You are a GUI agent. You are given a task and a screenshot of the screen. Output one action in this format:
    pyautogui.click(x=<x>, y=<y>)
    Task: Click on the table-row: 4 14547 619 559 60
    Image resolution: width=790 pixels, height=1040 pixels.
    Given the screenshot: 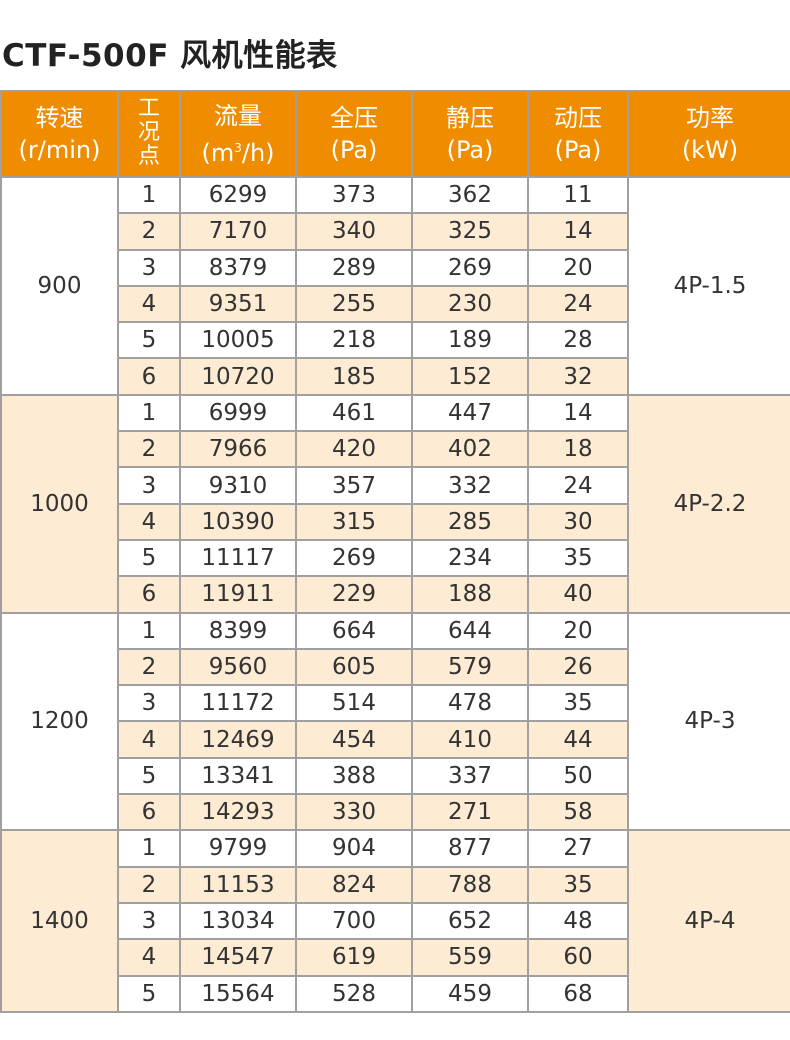 What is the action you would take?
    pyautogui.click(x=395, y=957)
    